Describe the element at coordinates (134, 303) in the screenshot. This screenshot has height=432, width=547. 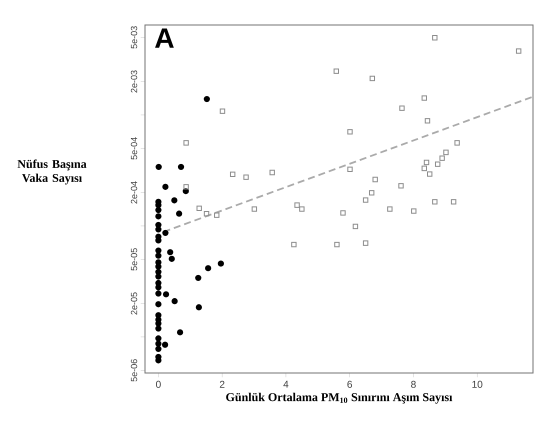
I see `y-tick-label: 2e-05` at that location.